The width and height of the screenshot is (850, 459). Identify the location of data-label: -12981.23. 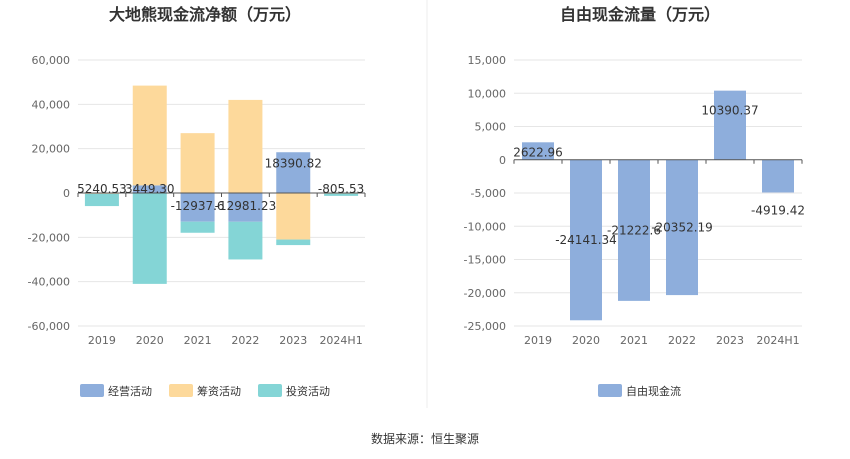
(246, 206).